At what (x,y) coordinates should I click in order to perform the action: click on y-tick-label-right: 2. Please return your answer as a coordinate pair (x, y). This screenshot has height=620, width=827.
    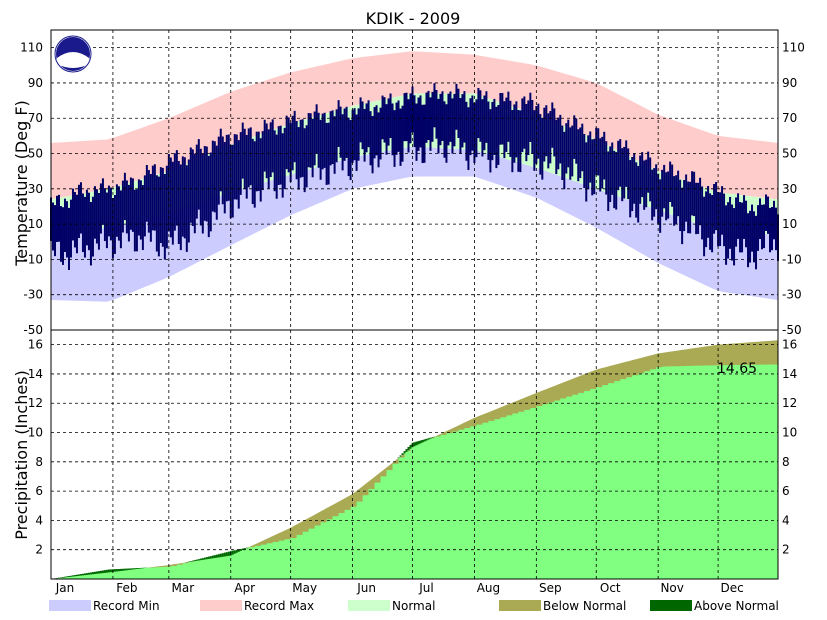
    Looking at the image, I should click on (786, 550).